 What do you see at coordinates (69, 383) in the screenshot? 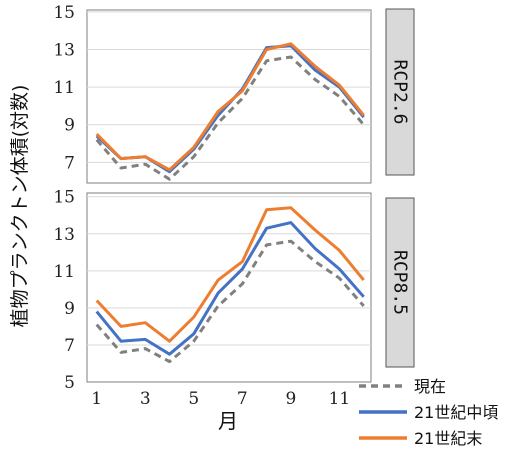
I see `y-tick-label: 5` at bounding box center [69, 383].